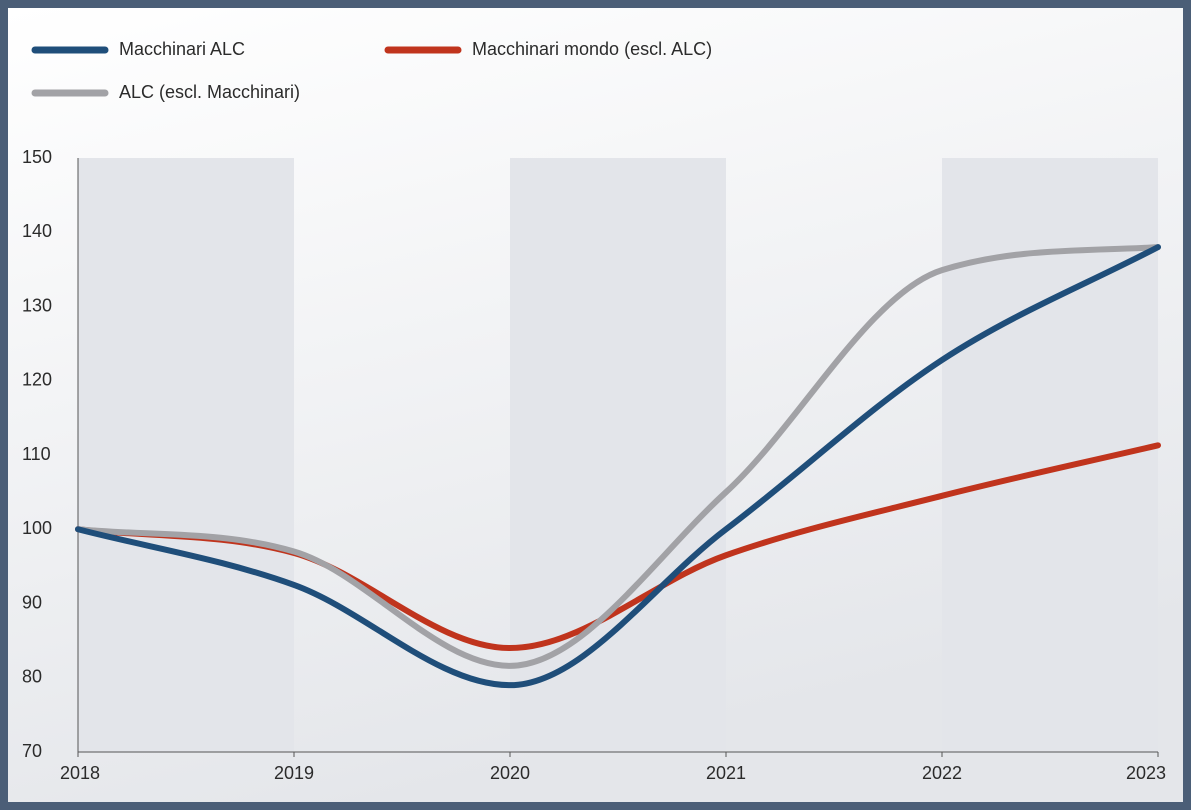 Image resolution: width=1191 pixels, height=810 pixels. Describe the element at coordinates (32, 677) in the screenshot. I see `y-tick-label: 80` at that location.